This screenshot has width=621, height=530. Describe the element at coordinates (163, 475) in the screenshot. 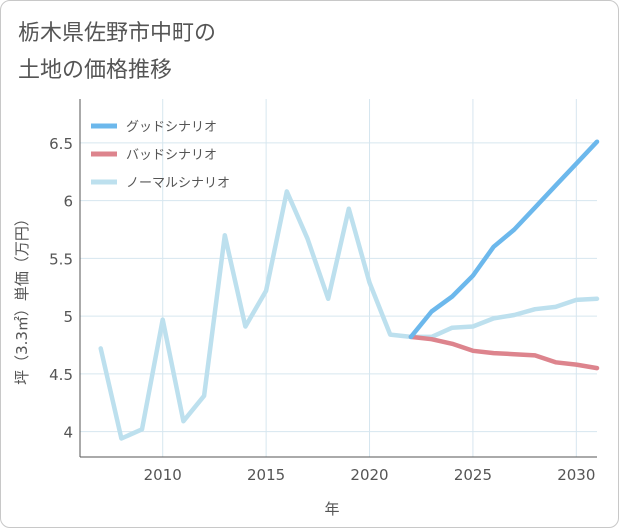

I see `x-tick-label: 2010` at that location.